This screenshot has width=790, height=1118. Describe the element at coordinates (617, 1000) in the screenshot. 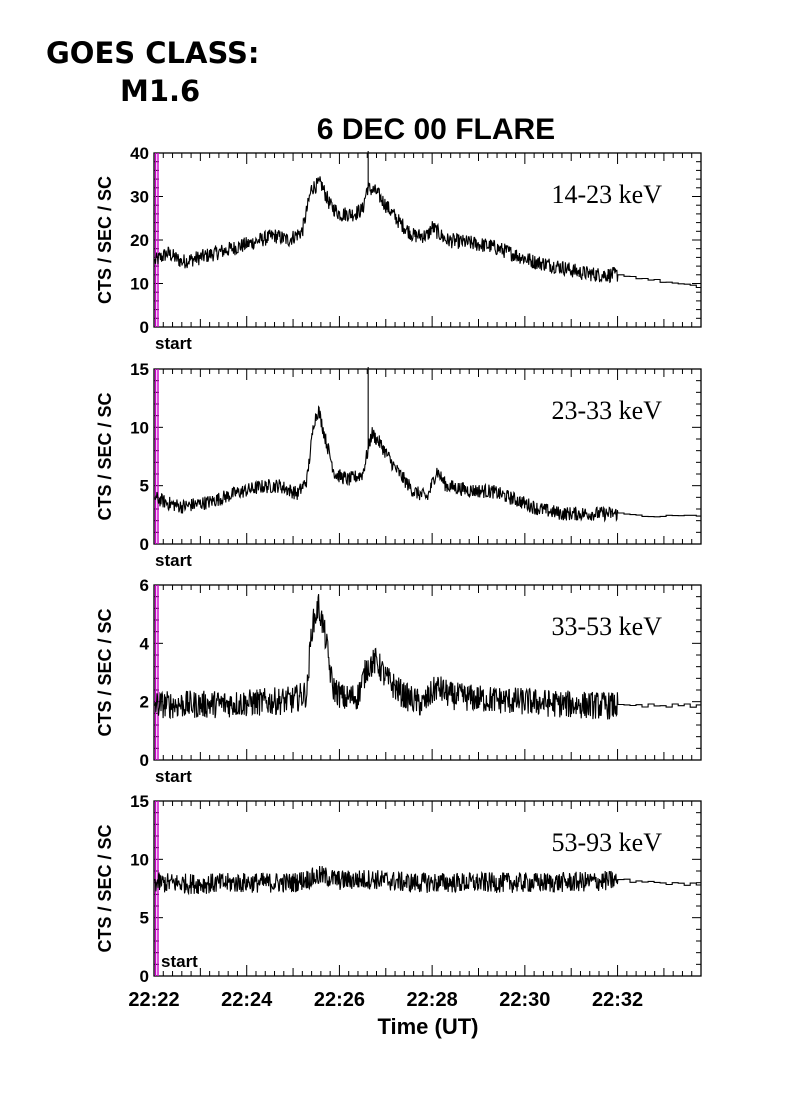

I see `x-tick-label: 22:32` at that location.